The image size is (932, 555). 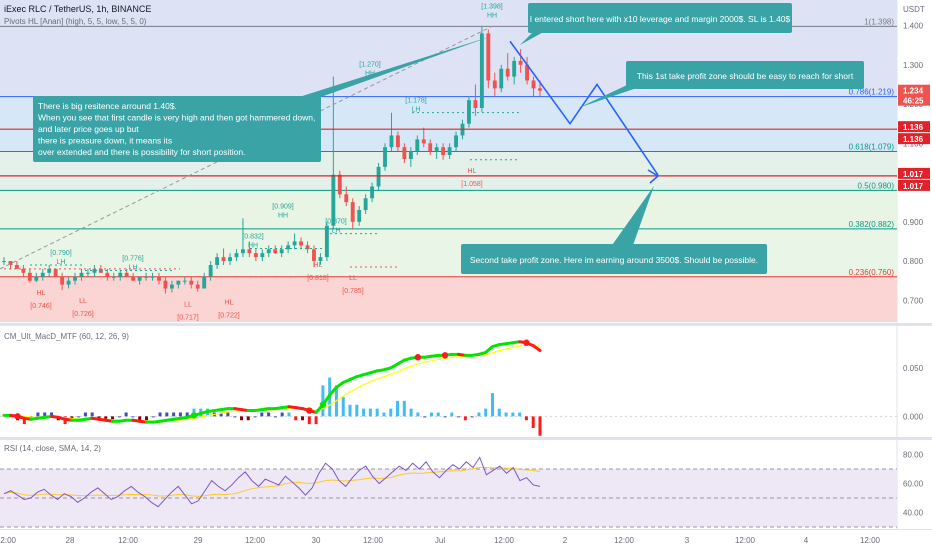 I want to click on pivot-value-label: [1.270], so click(x=369, y=65).